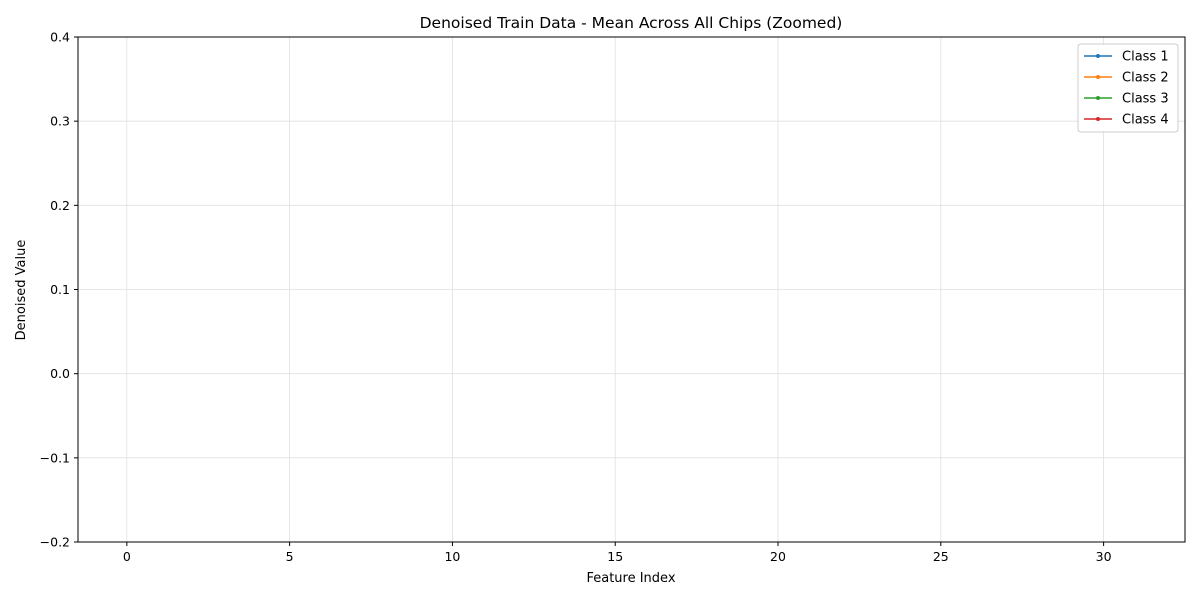 This screenshot has height=600, width=1200. What do you see at coordinates (1145, 120) in the screenshot?
I see `legend-label: Class 4` at bounding box center [1145, 120].